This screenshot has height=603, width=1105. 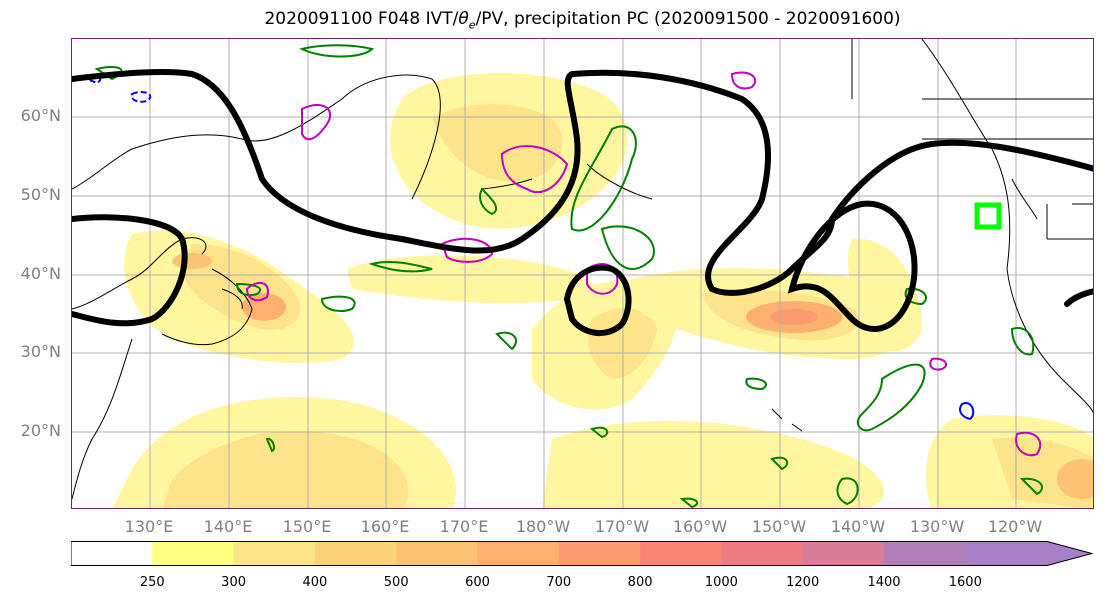 What do you see at coordinates (40, 194) in the screenshot?
I see `lat-label-50n: 50°N` at bounding box center [40, 194].